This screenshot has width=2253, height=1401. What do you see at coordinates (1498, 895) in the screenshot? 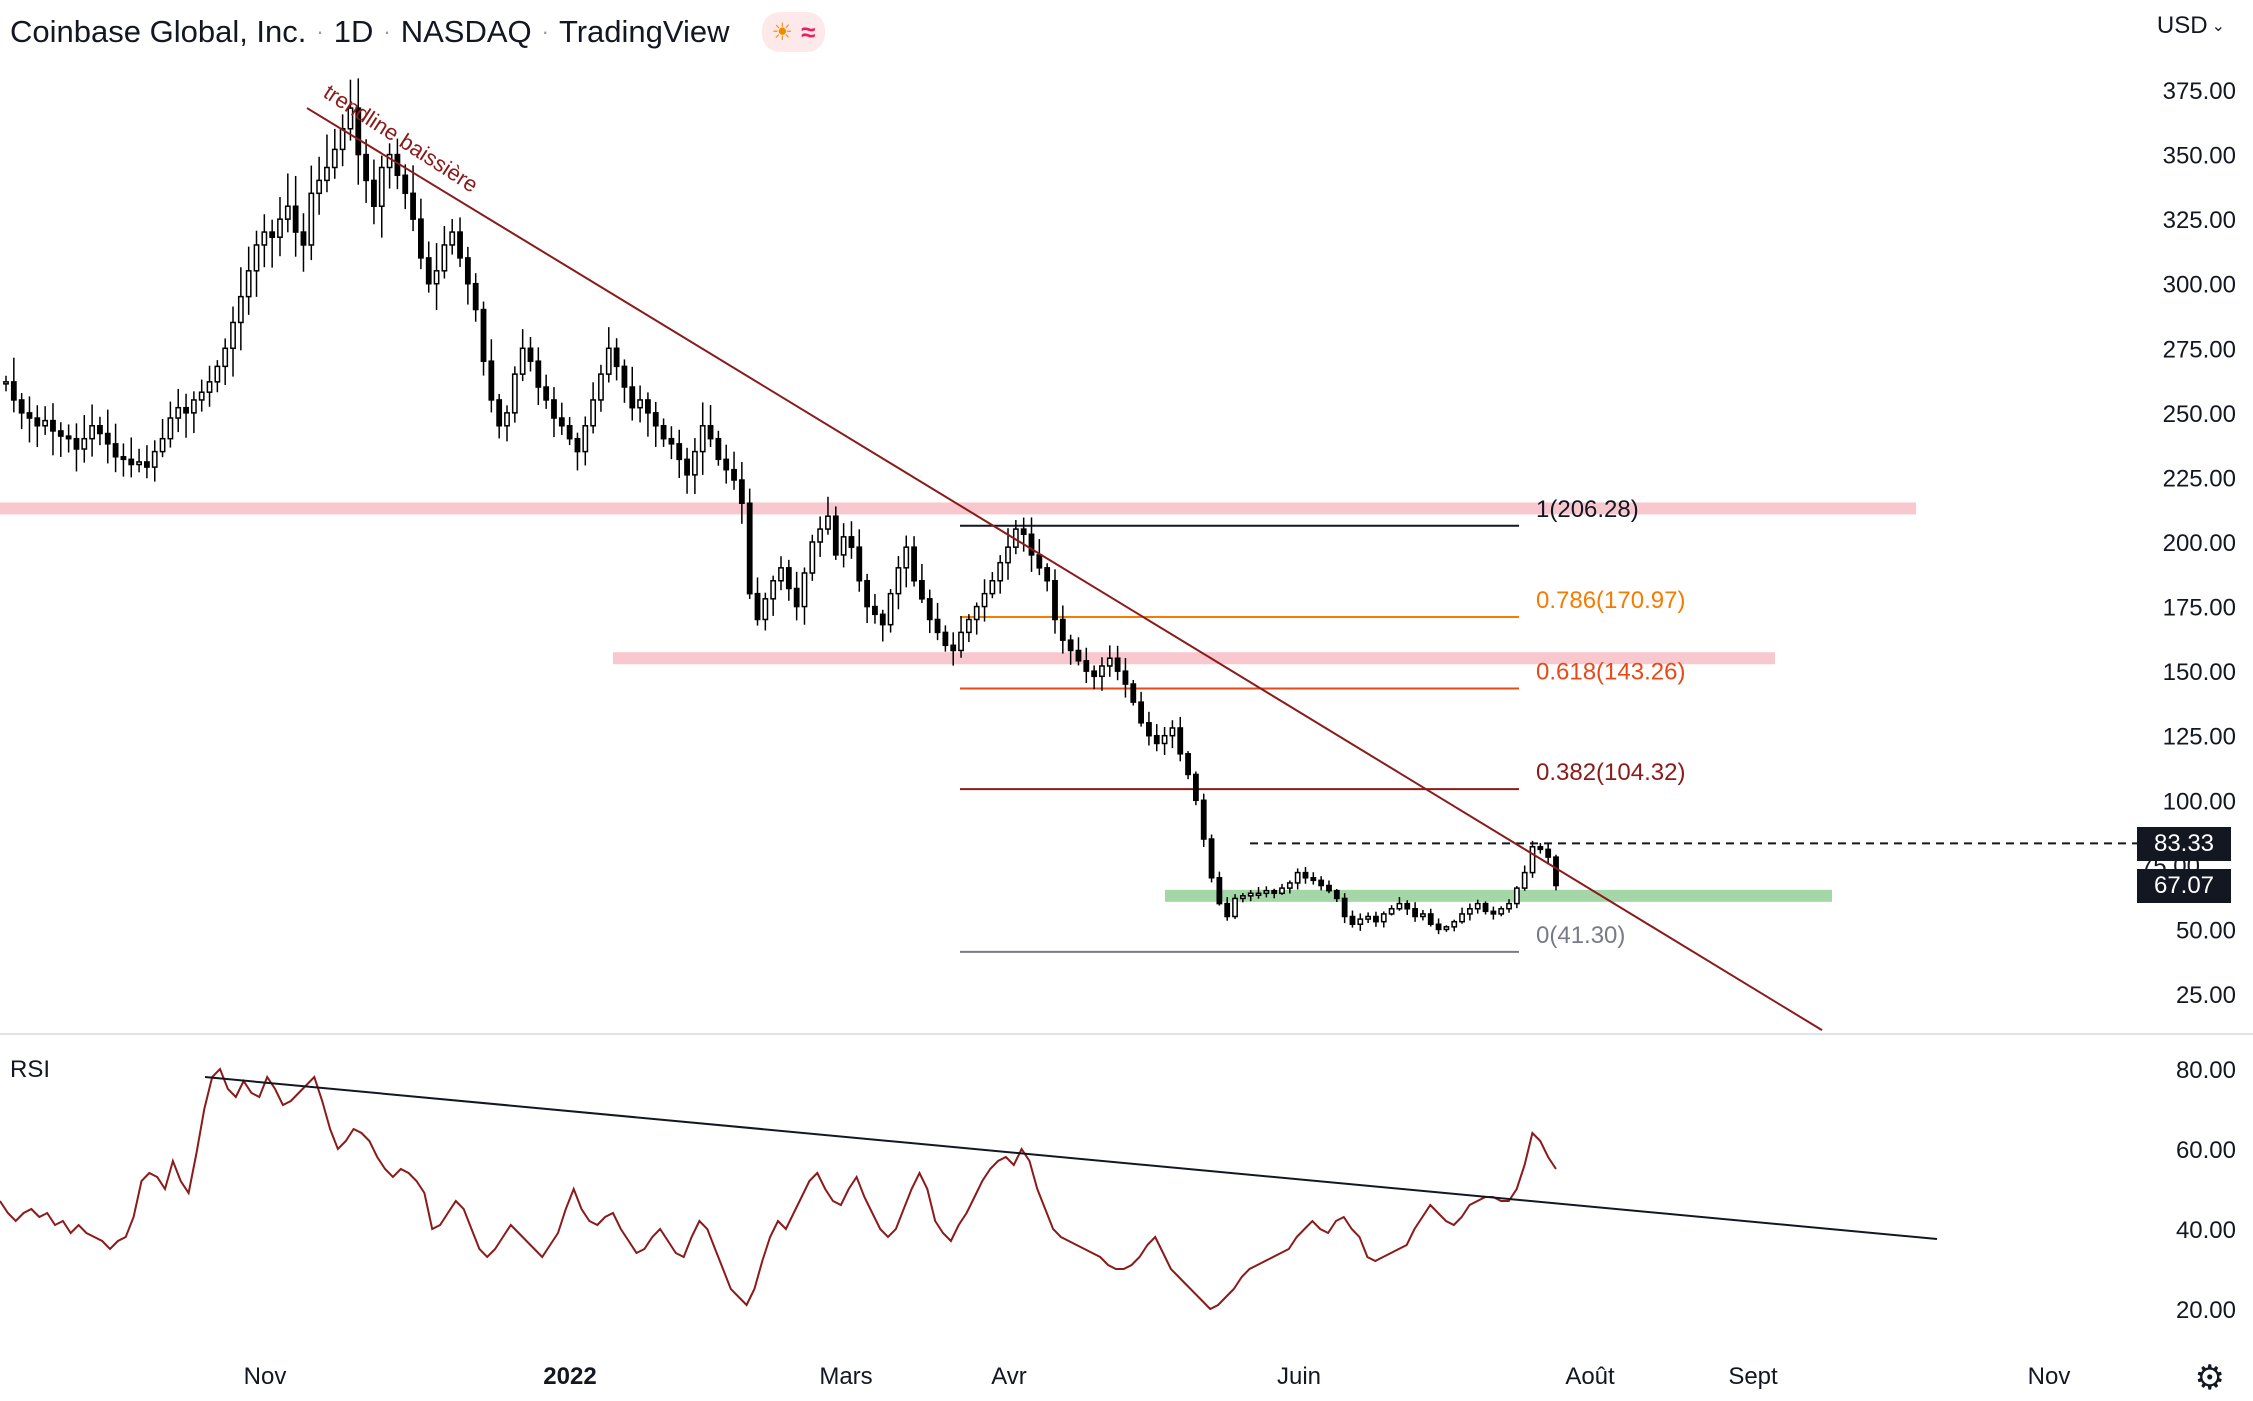
I see `support-zone` at bounding box center [1498, 895].